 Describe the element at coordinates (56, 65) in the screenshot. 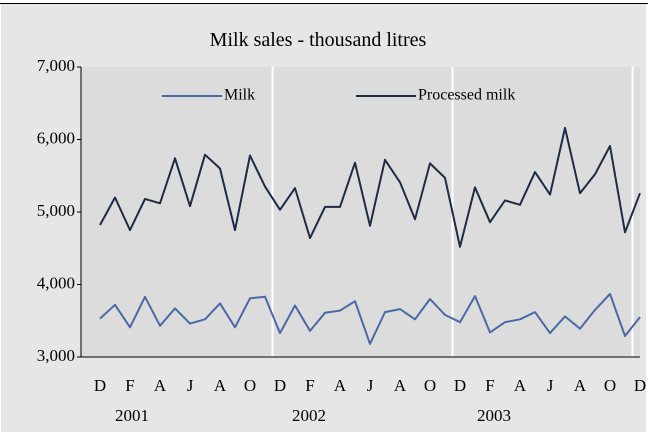

I see `y-tick-label: 7,000` at that location.